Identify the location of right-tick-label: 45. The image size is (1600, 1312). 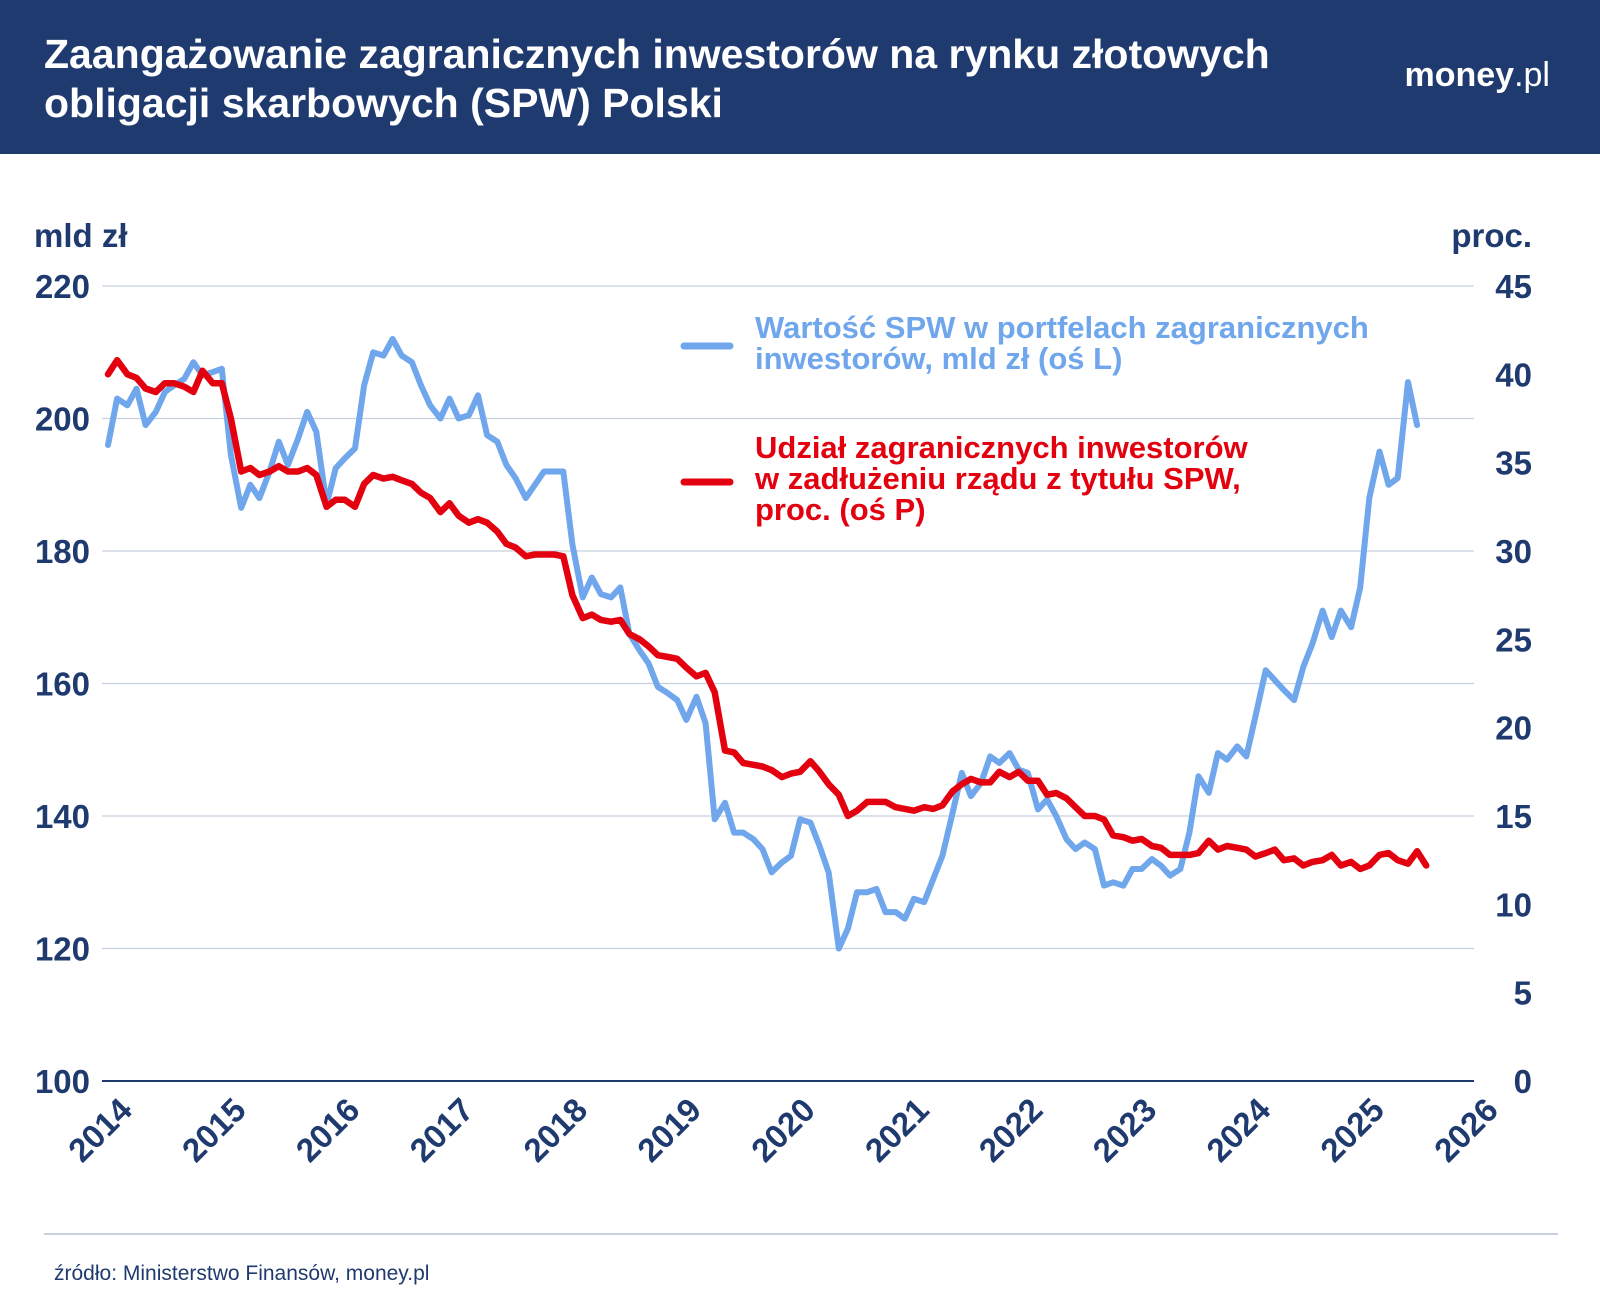
(1513, 286).